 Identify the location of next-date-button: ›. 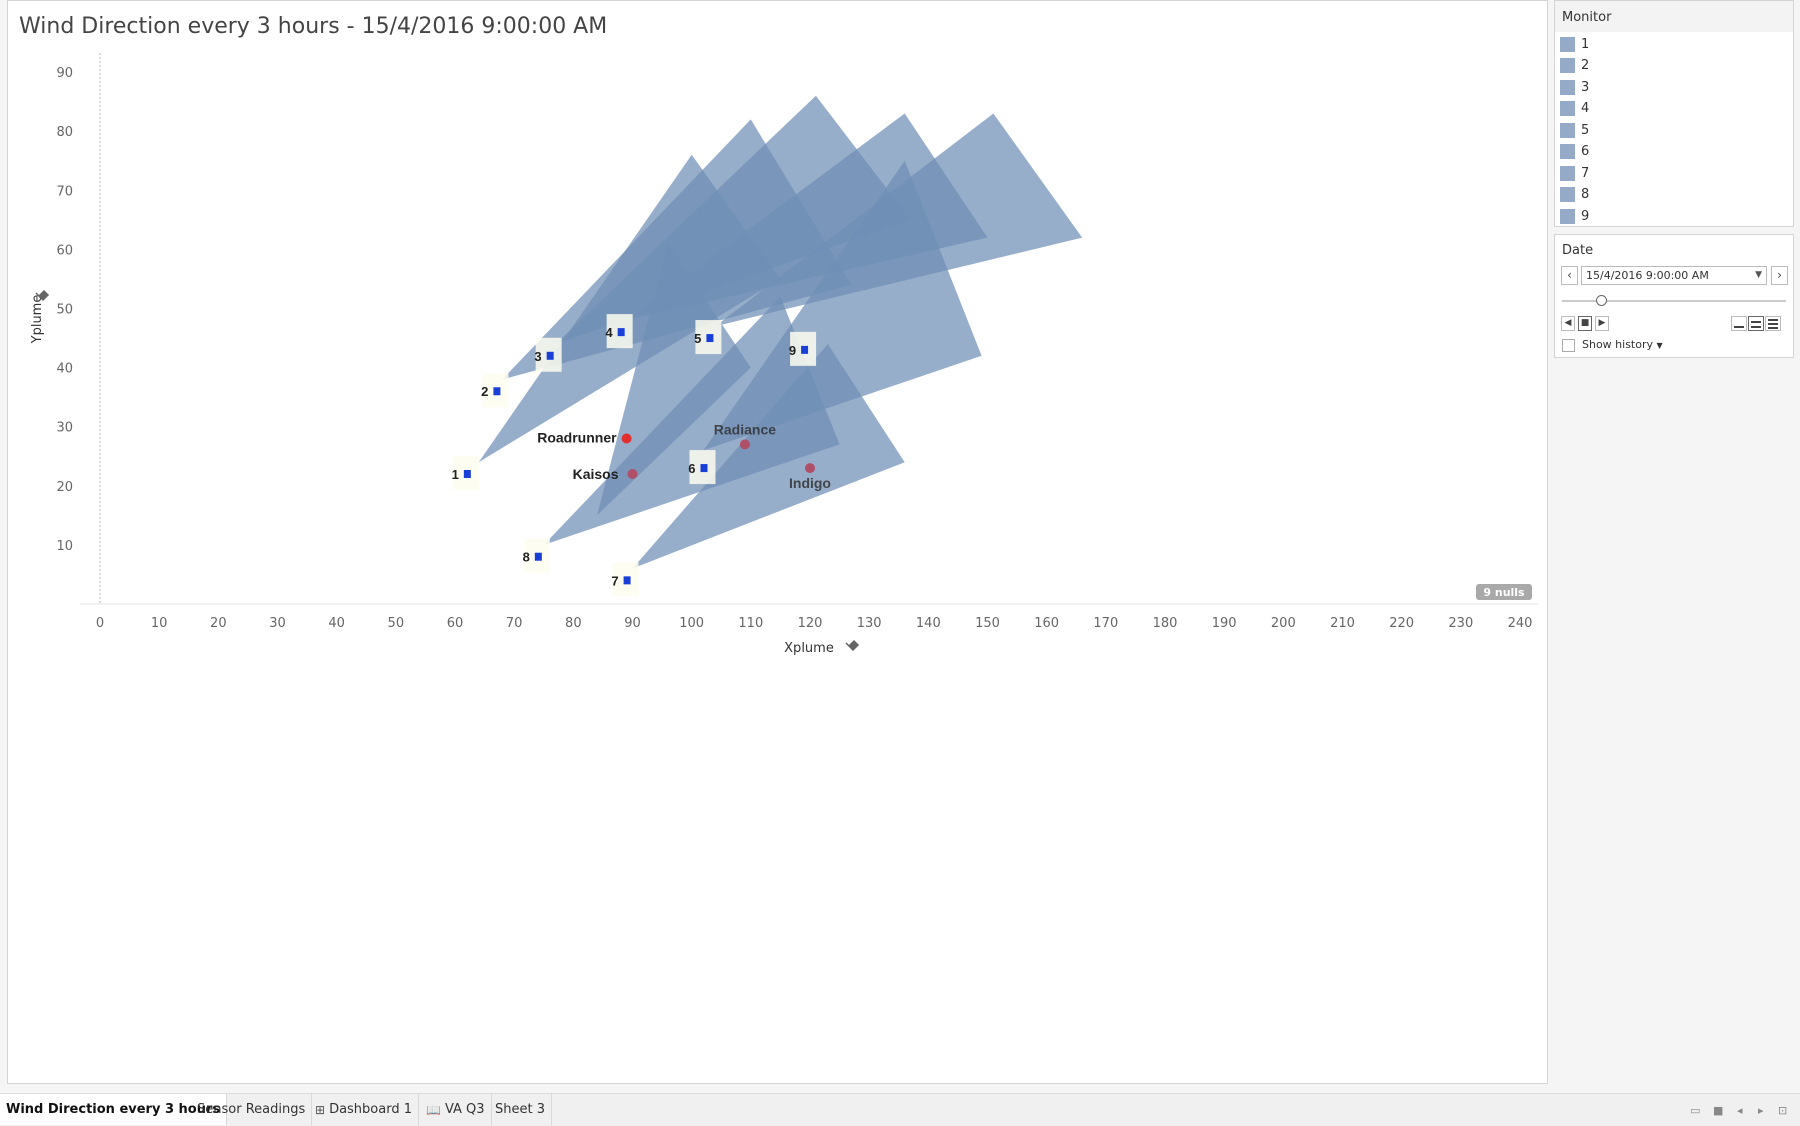
(1779, 275).